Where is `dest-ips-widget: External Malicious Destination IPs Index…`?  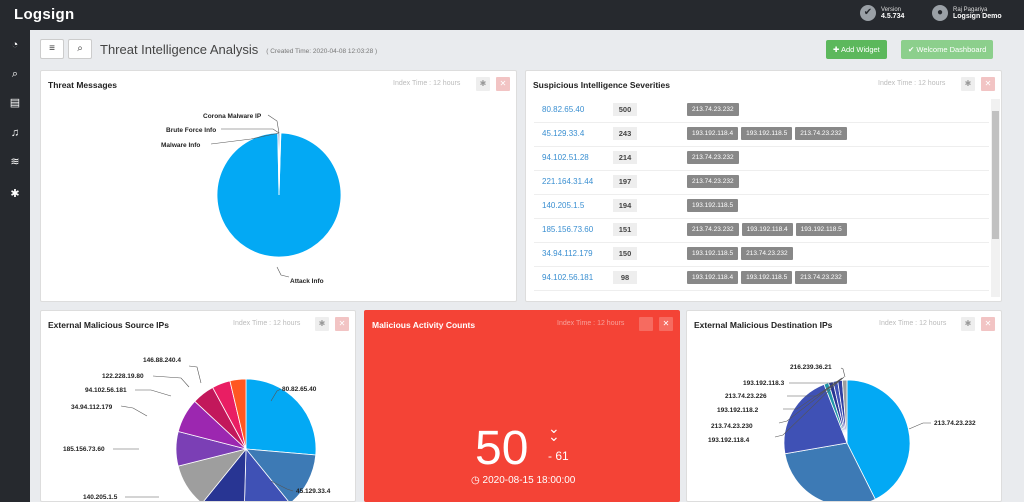 dest-ips-widget: External Malicious Destination IPs Index… is located at coordinates (844, 406).